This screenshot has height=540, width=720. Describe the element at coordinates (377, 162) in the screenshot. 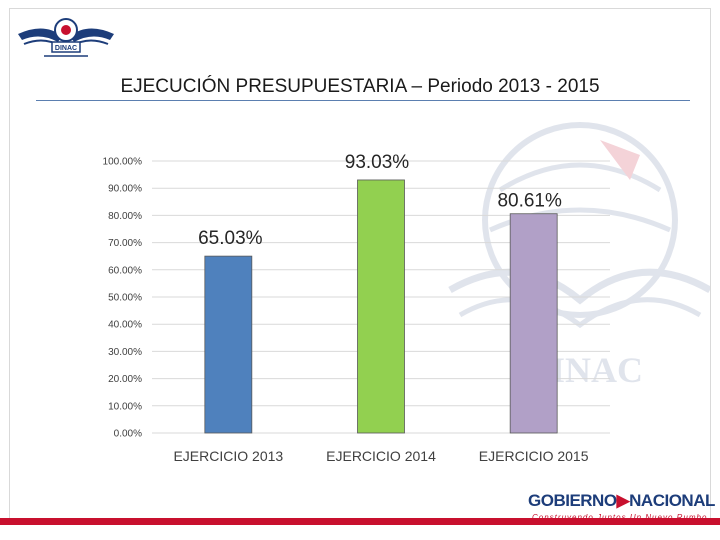

I see `data-label: 93.03%` at that location.